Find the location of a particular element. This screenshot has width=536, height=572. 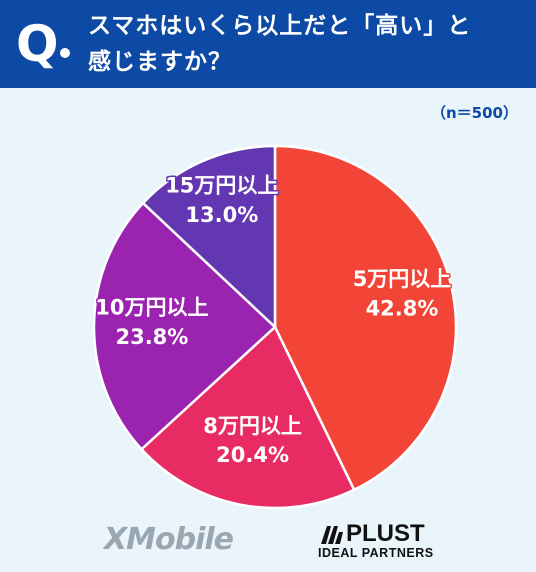

slice-label-value: 23.8% is located at coordinates (151, 337).